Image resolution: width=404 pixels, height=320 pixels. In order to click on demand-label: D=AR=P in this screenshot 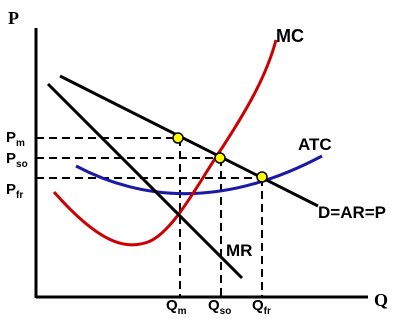, I will do `click(352, 212)`.